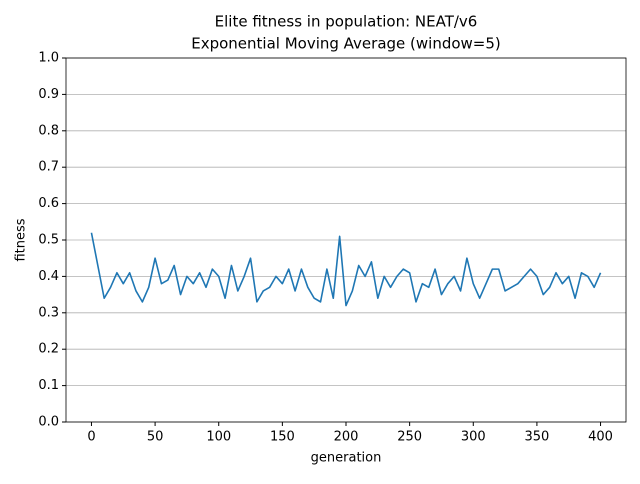 This screenshot has width=640, height=484. Describe the element at coordinates (48, 167) in the screenshot. I see `y-tick-label: 0.7` at that location.